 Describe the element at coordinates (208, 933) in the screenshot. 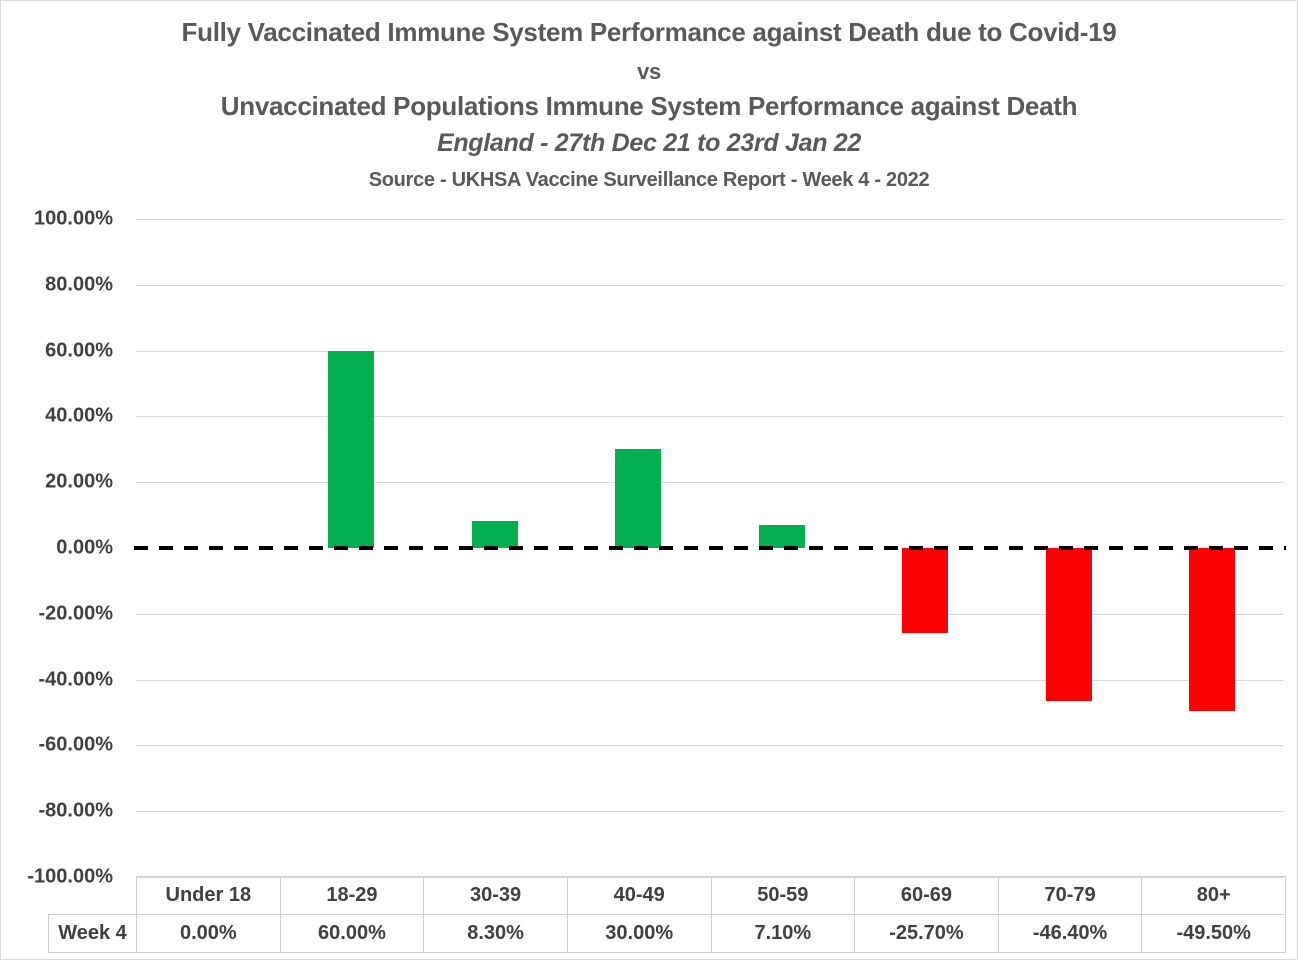

I see `table-value-under-18: 0.00%` at that location.